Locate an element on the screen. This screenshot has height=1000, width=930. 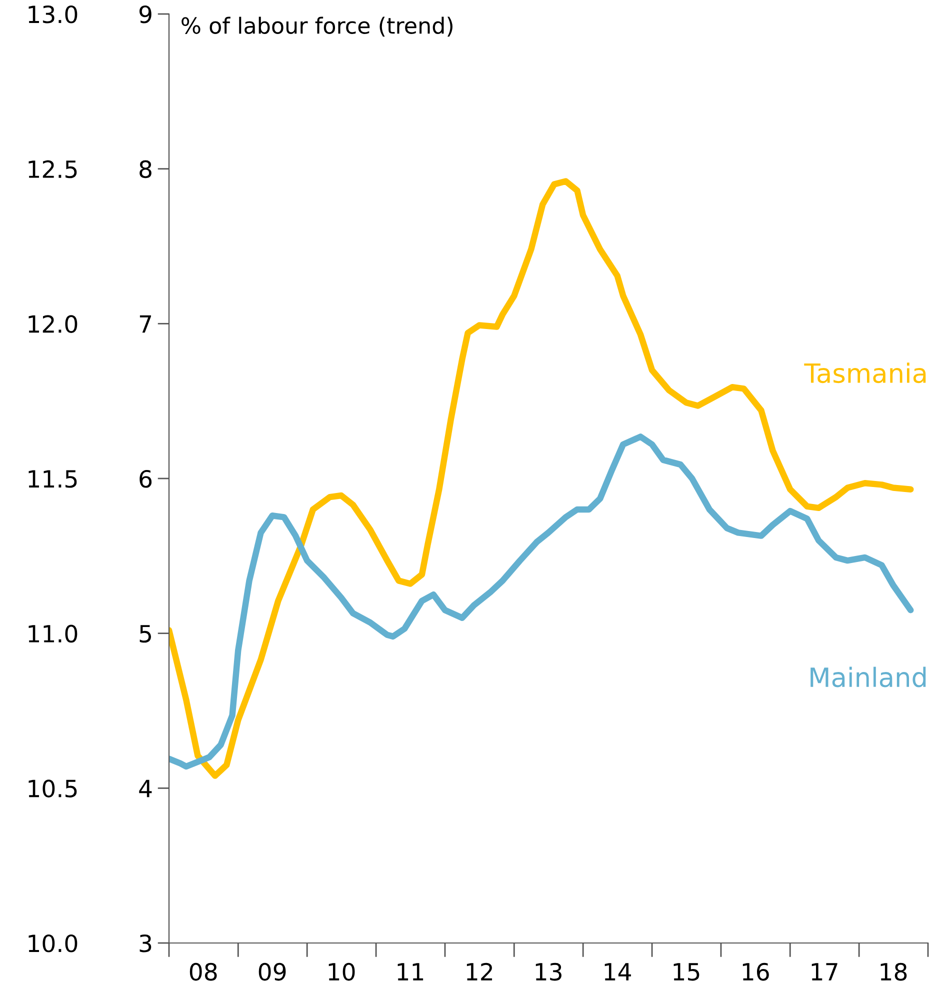
y2-tick-label: 10.5 is located at coordinates (52, 789).